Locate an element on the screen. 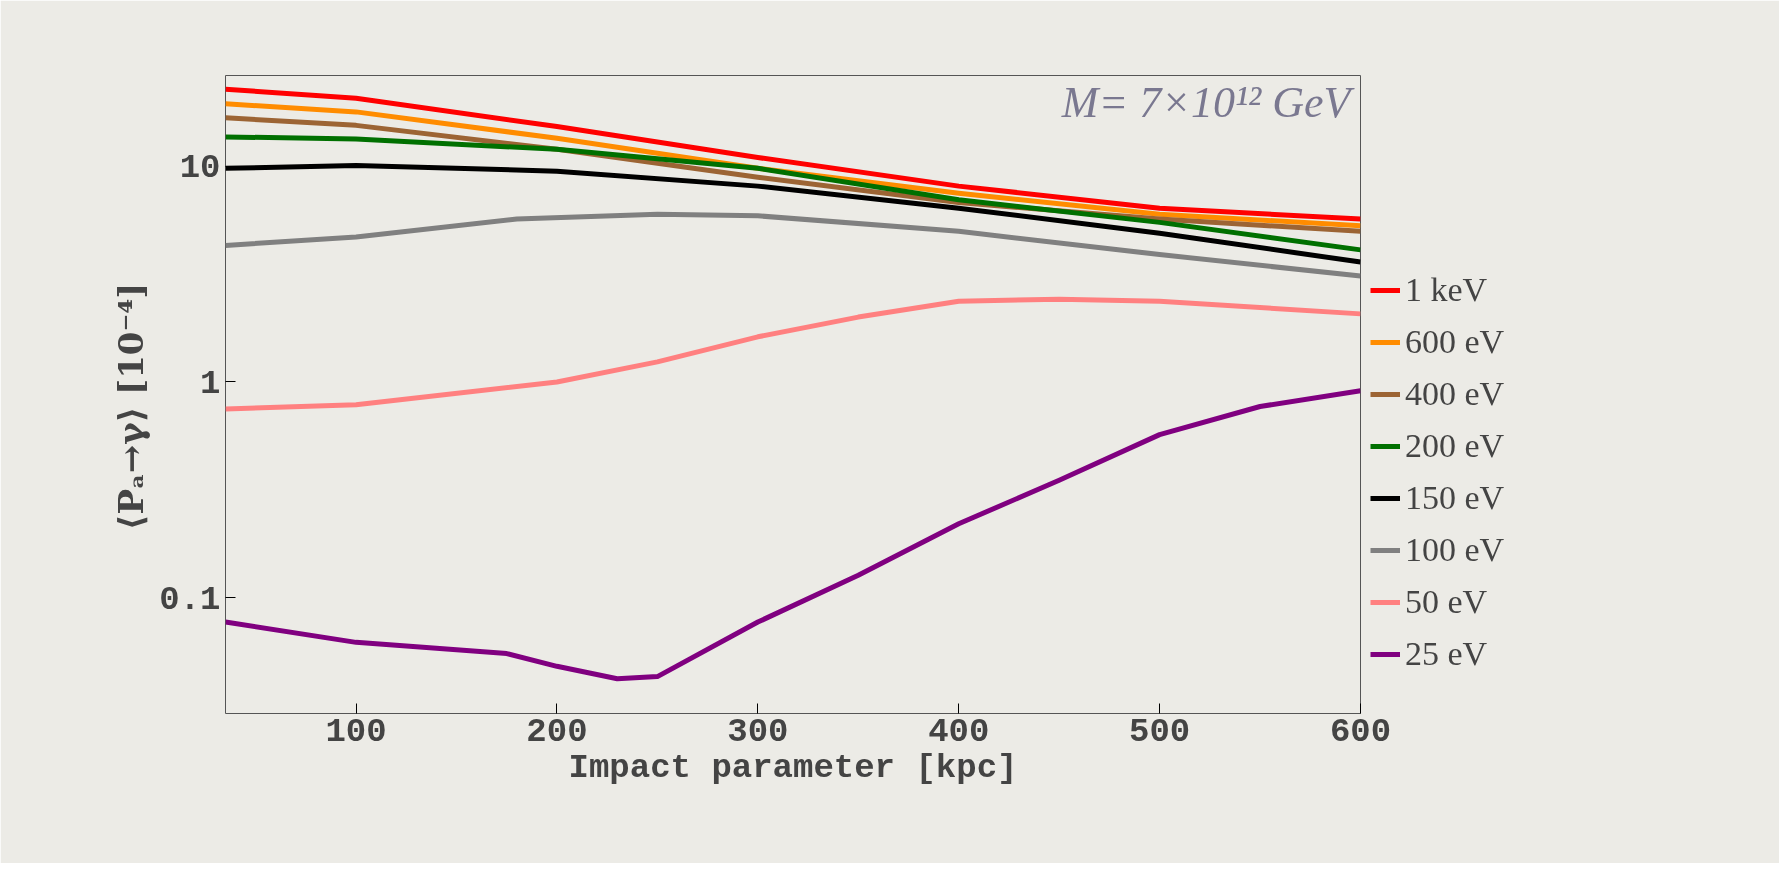 The image size is (1779, 875). y-tick-label: 1 is located at coordinates (210, 384).